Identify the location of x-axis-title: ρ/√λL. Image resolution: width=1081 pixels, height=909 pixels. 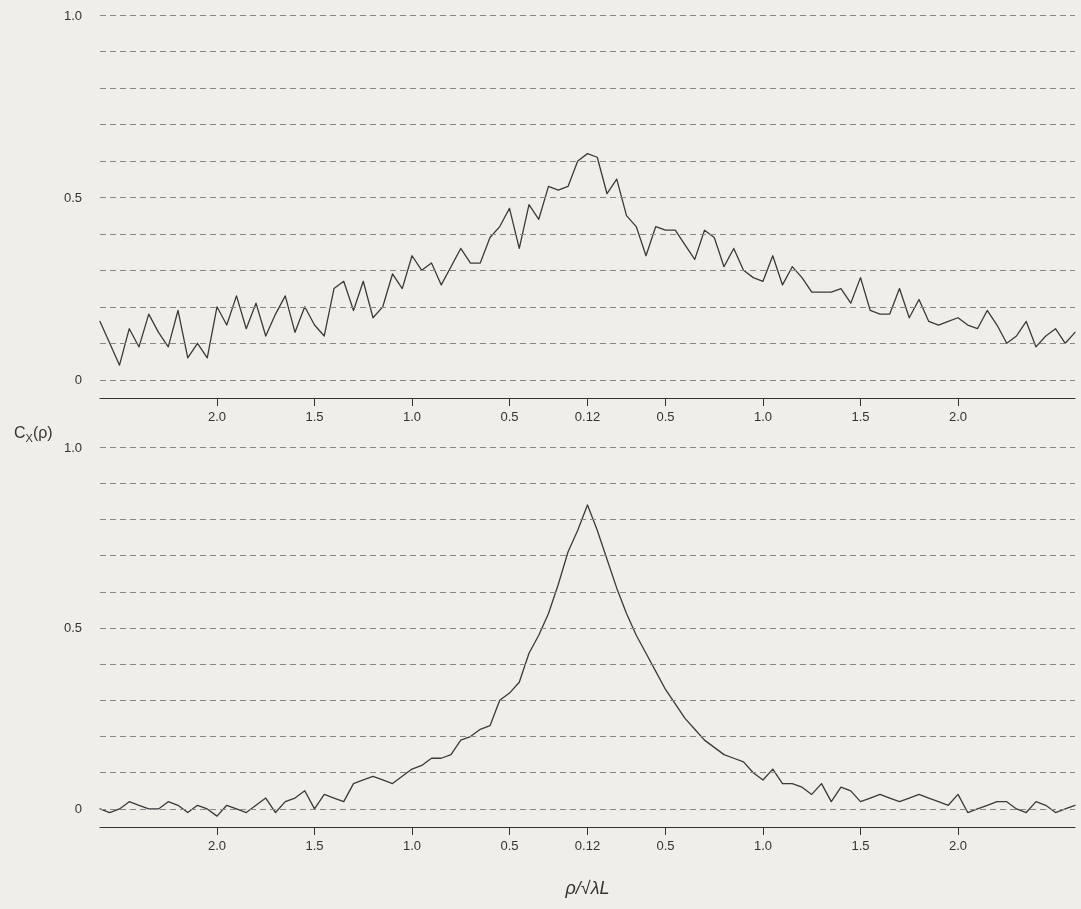
(587, 888).